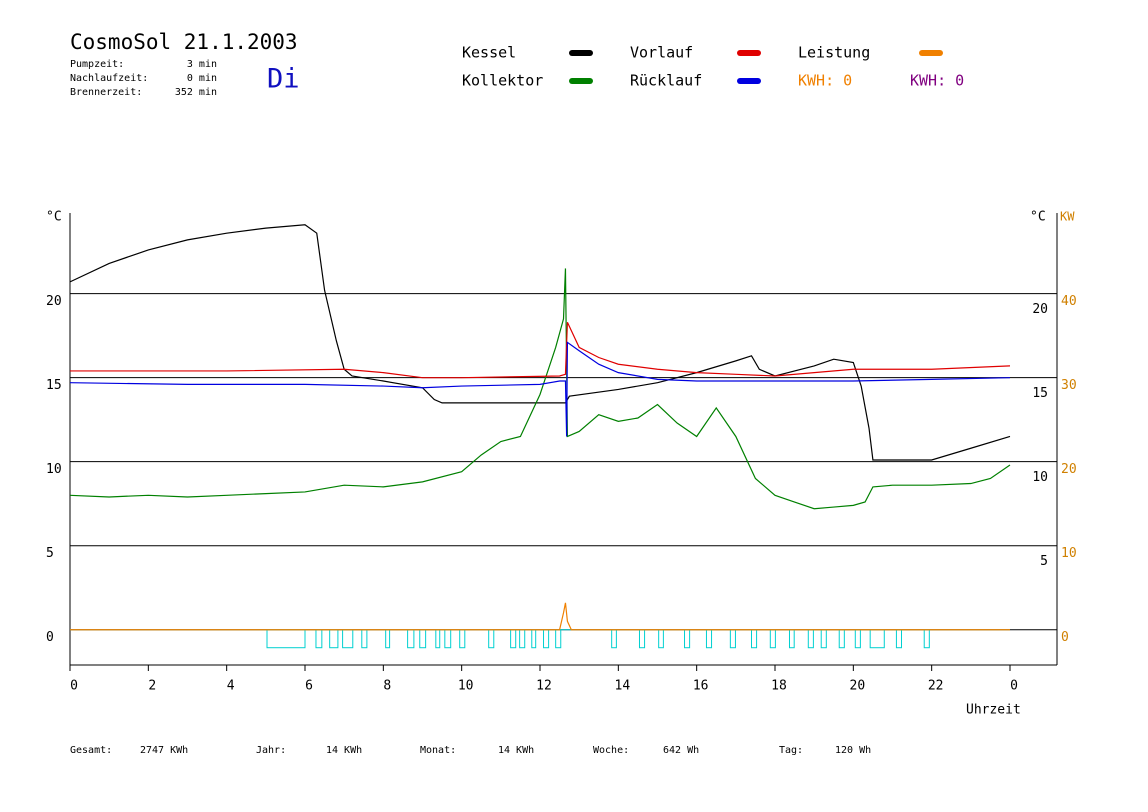  I want to click on y2-axis-label-c: °C, so click(1038, 217).